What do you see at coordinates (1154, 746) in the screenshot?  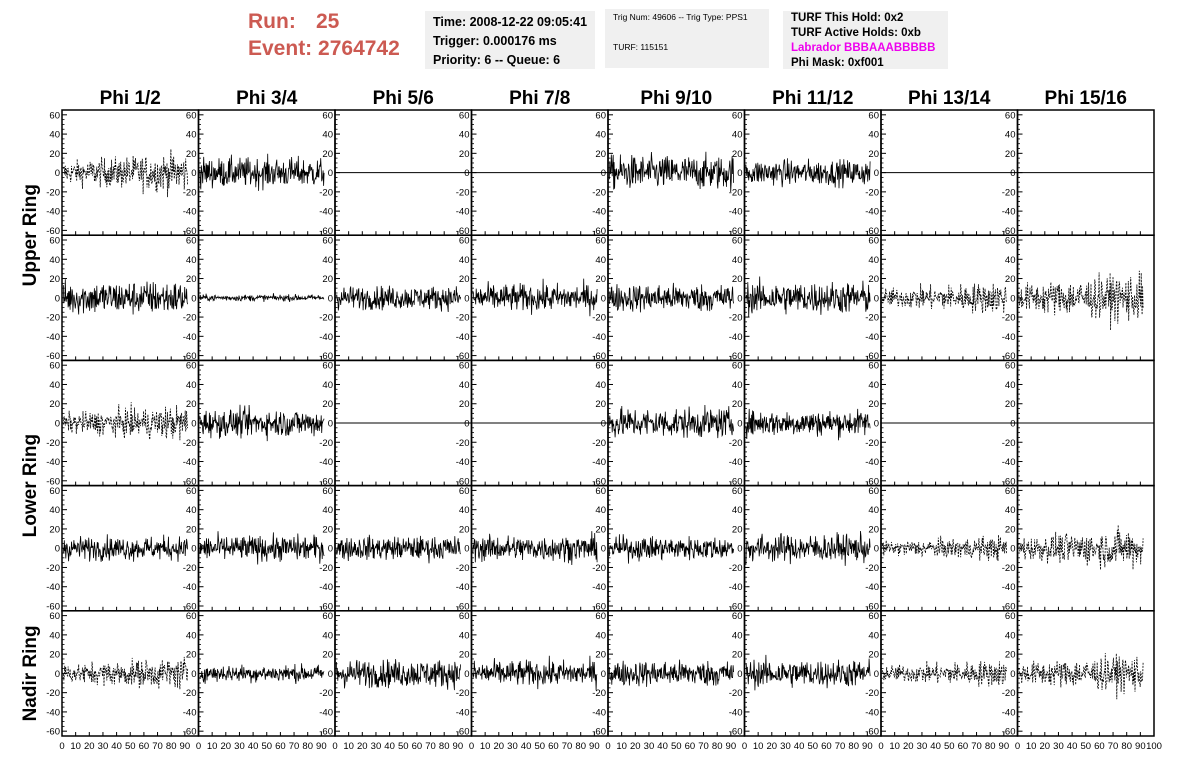 I see `x-tick-label-last: 100` at bounding box center [1154, 746].